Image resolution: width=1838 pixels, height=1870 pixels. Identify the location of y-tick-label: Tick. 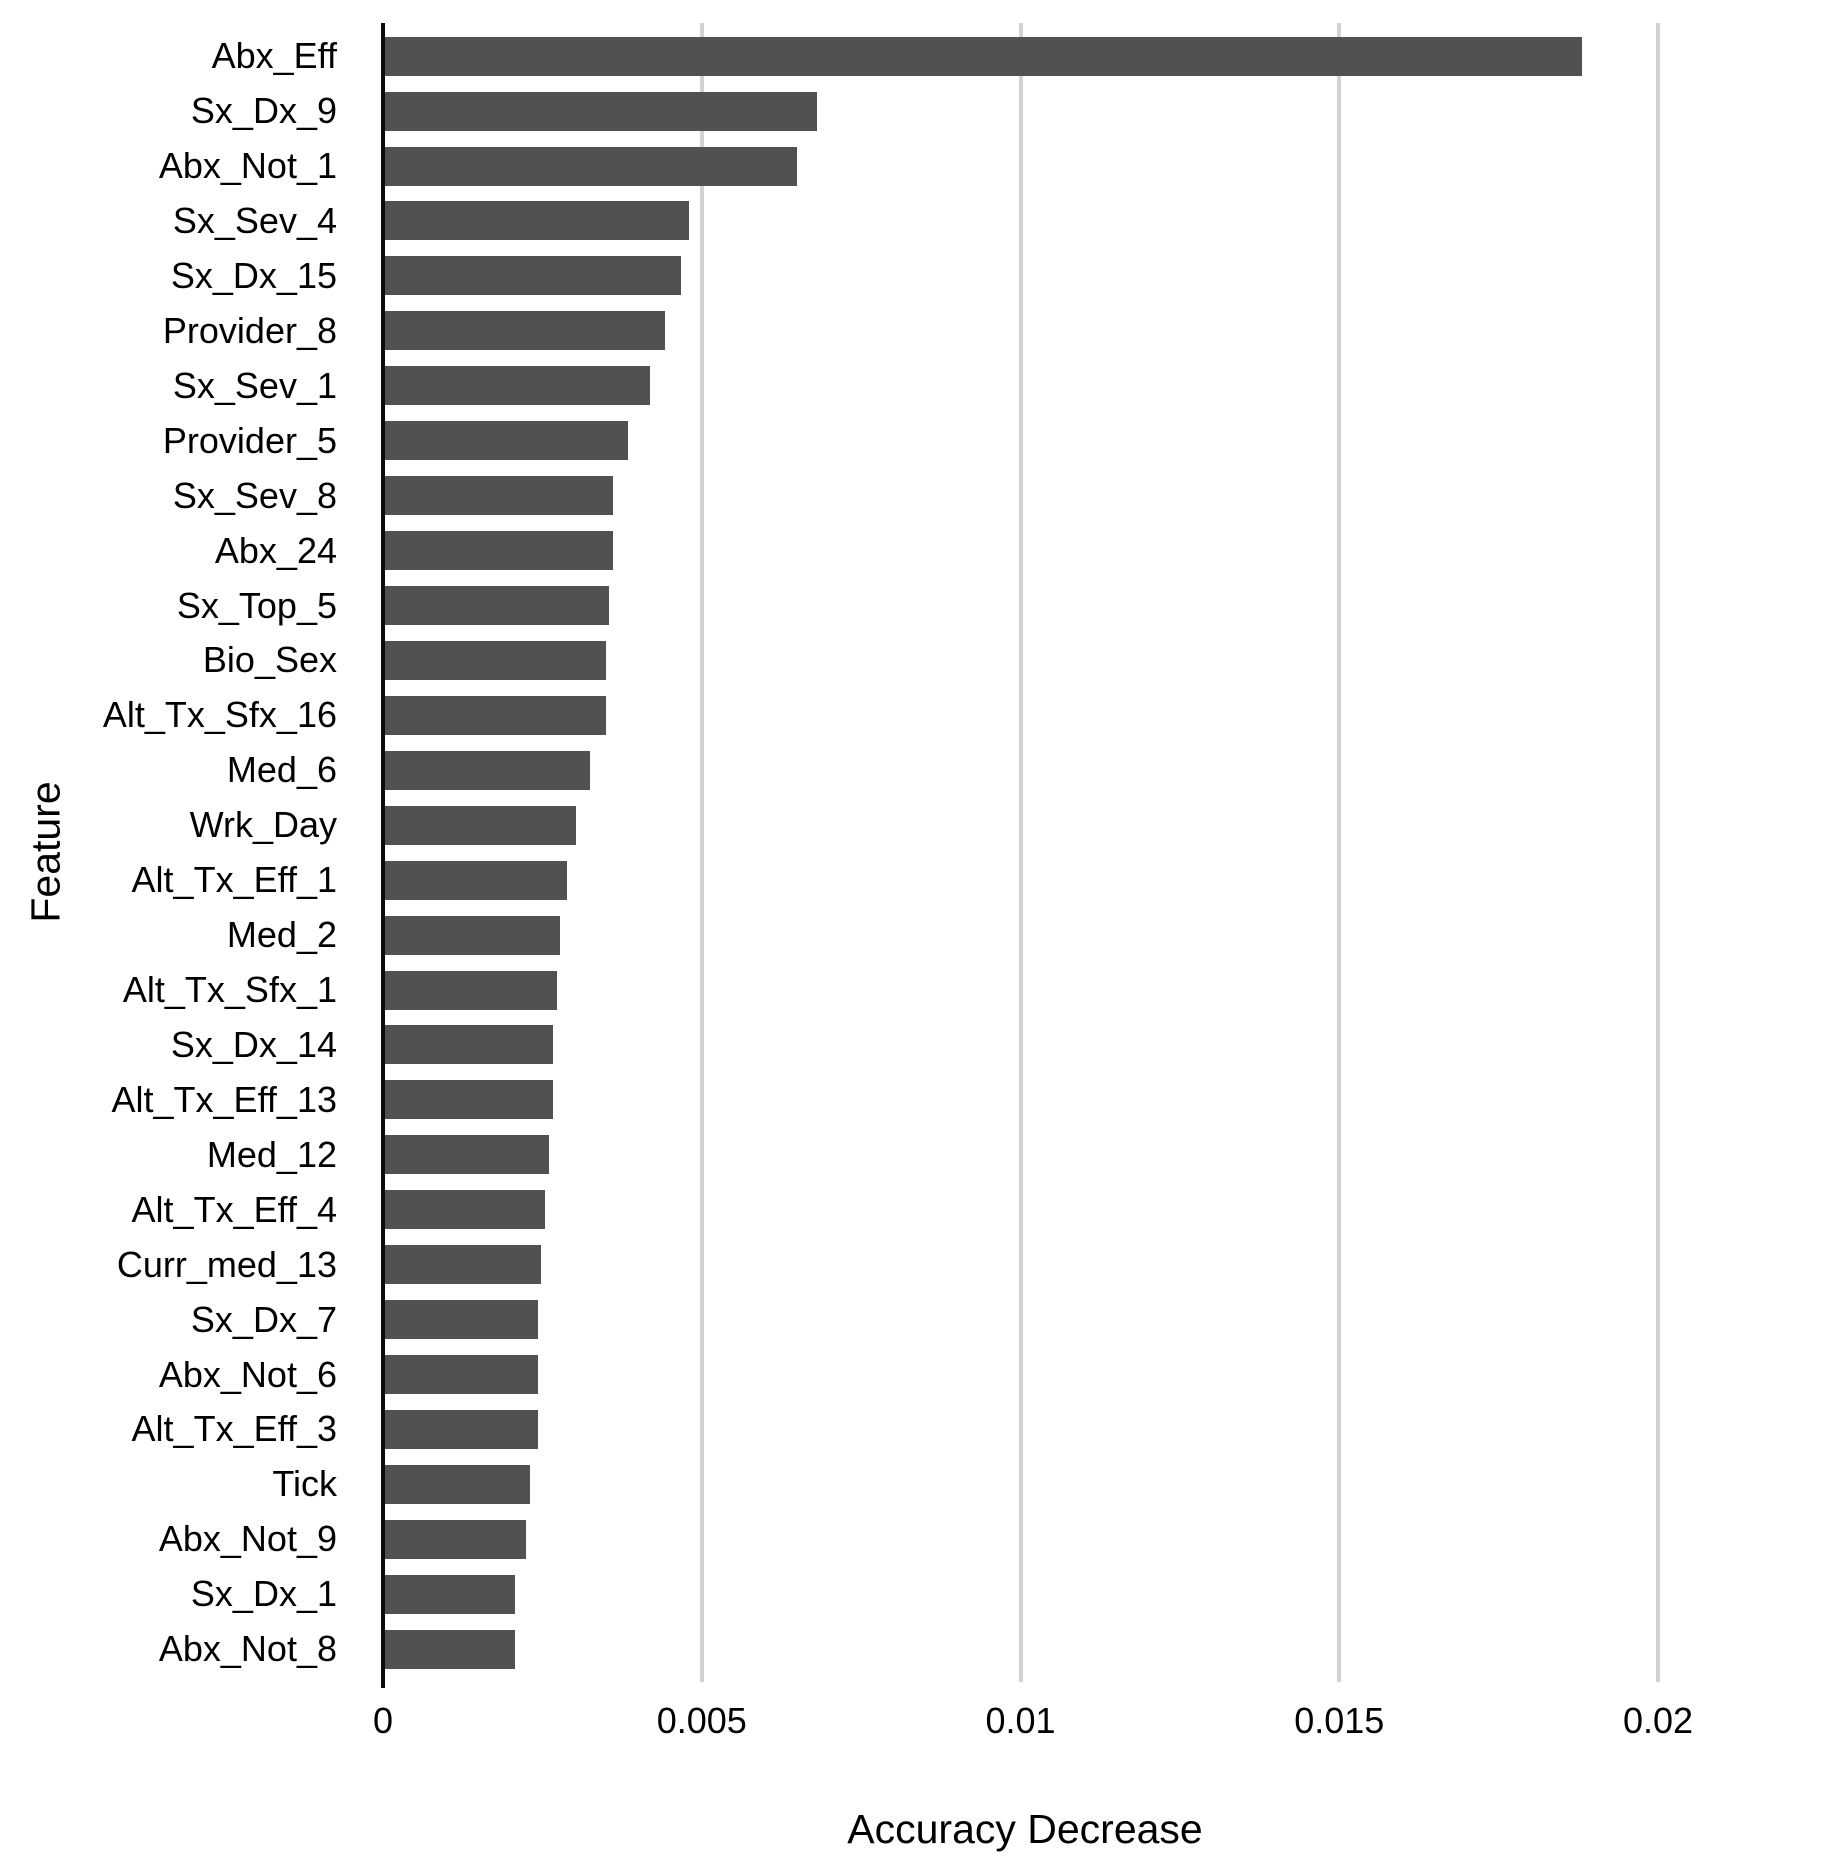
(304, 1484).